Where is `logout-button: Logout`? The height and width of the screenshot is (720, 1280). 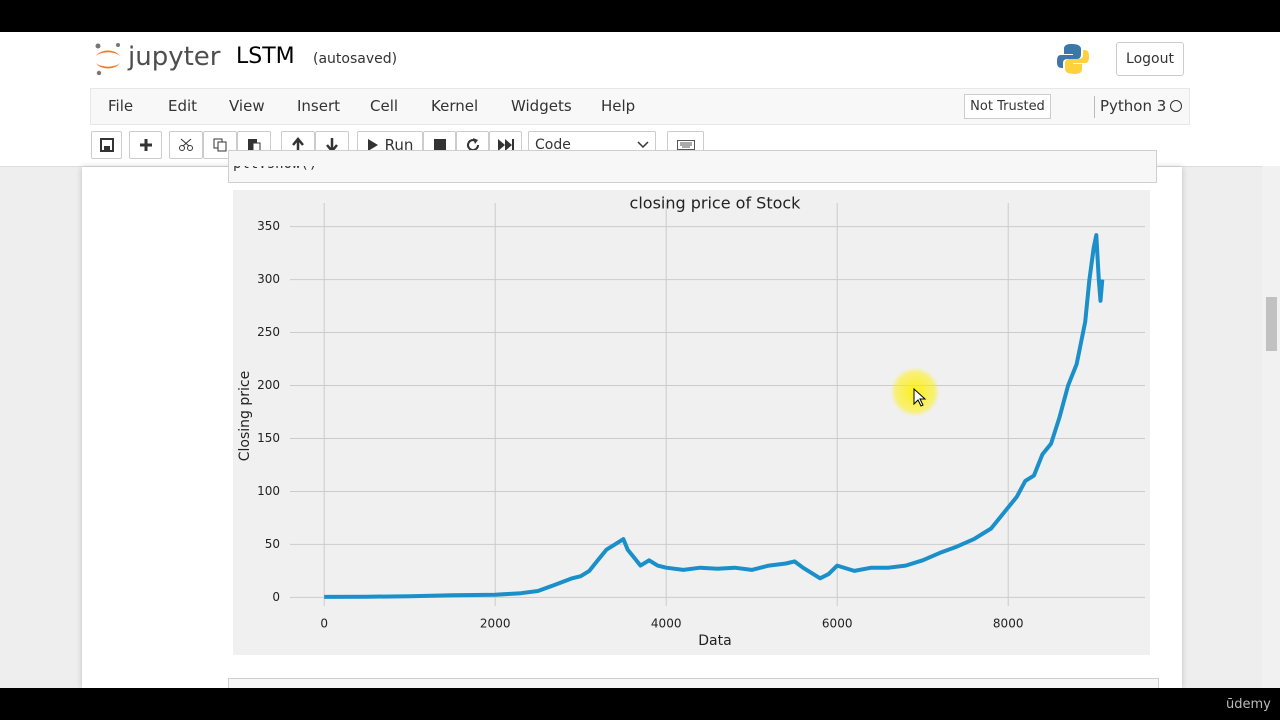 logout-button: Logout is located at coordinates (1150, 59).